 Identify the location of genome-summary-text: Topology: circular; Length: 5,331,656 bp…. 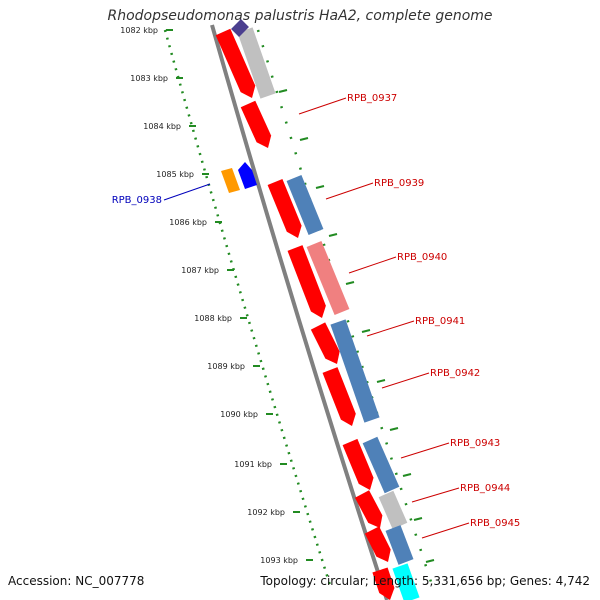
(425, 581).